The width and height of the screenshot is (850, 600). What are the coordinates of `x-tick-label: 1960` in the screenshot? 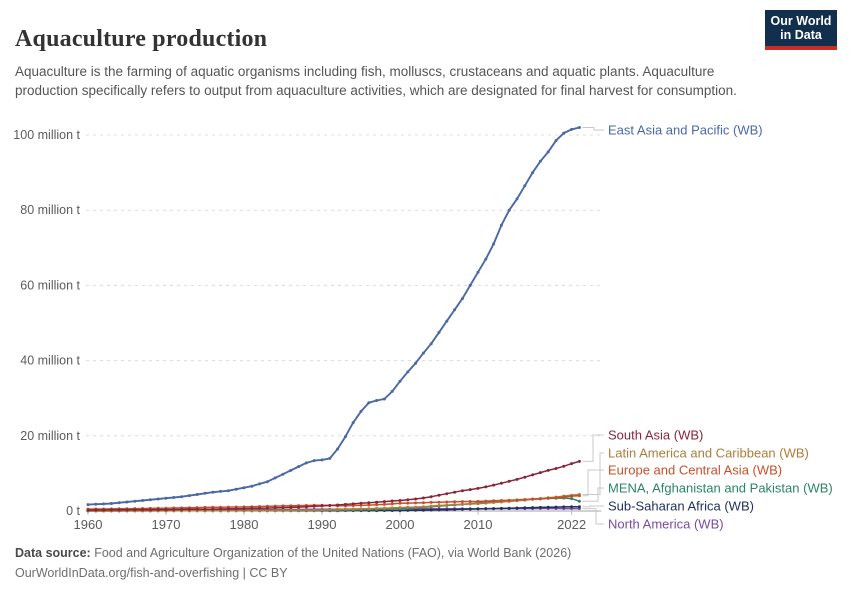 It's located at (88, 524).